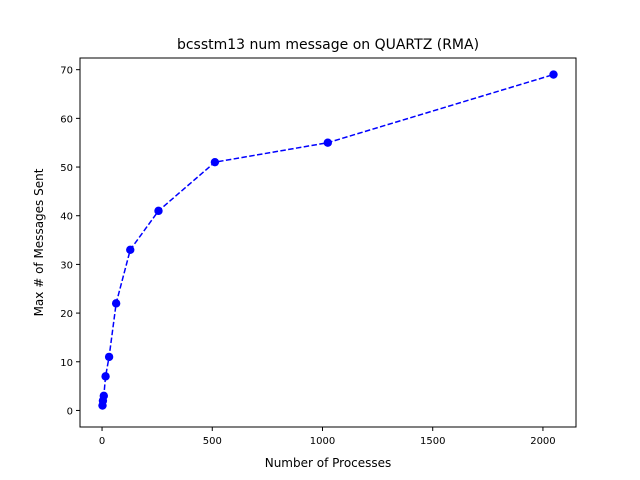  Describe the element at coordinates (39, 242) in the screenshot. I see `y-axis-label: Max # of Messages Sent` at that location.